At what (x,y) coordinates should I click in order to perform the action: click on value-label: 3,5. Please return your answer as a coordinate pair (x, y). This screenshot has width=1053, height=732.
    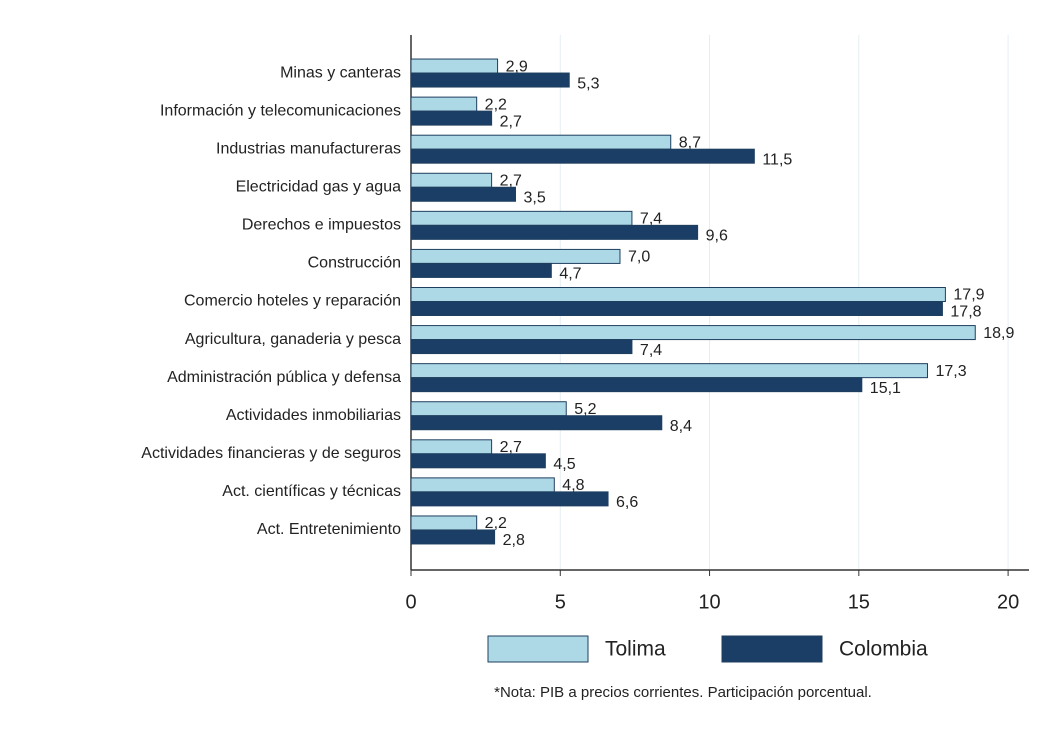
    Looking at the image, I should click on (534, 197).